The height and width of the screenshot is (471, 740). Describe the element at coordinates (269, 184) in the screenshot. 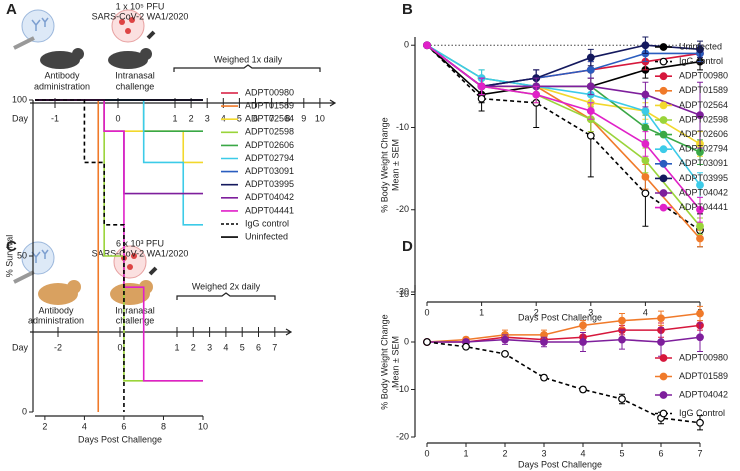

I see `legend-label: ADPT03995` at that location.